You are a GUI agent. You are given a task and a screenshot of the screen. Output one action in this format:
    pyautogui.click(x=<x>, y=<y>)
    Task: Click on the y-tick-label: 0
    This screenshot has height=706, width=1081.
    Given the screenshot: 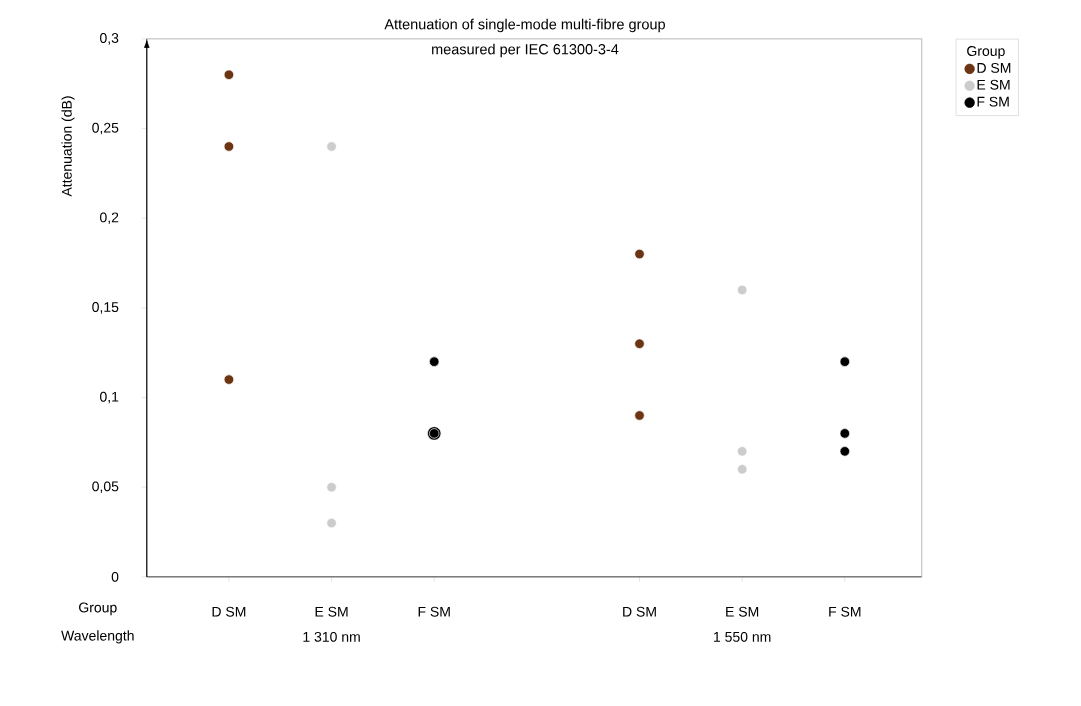 What is the action you would take?
    pyautogui.click(x=115, y=576)
    